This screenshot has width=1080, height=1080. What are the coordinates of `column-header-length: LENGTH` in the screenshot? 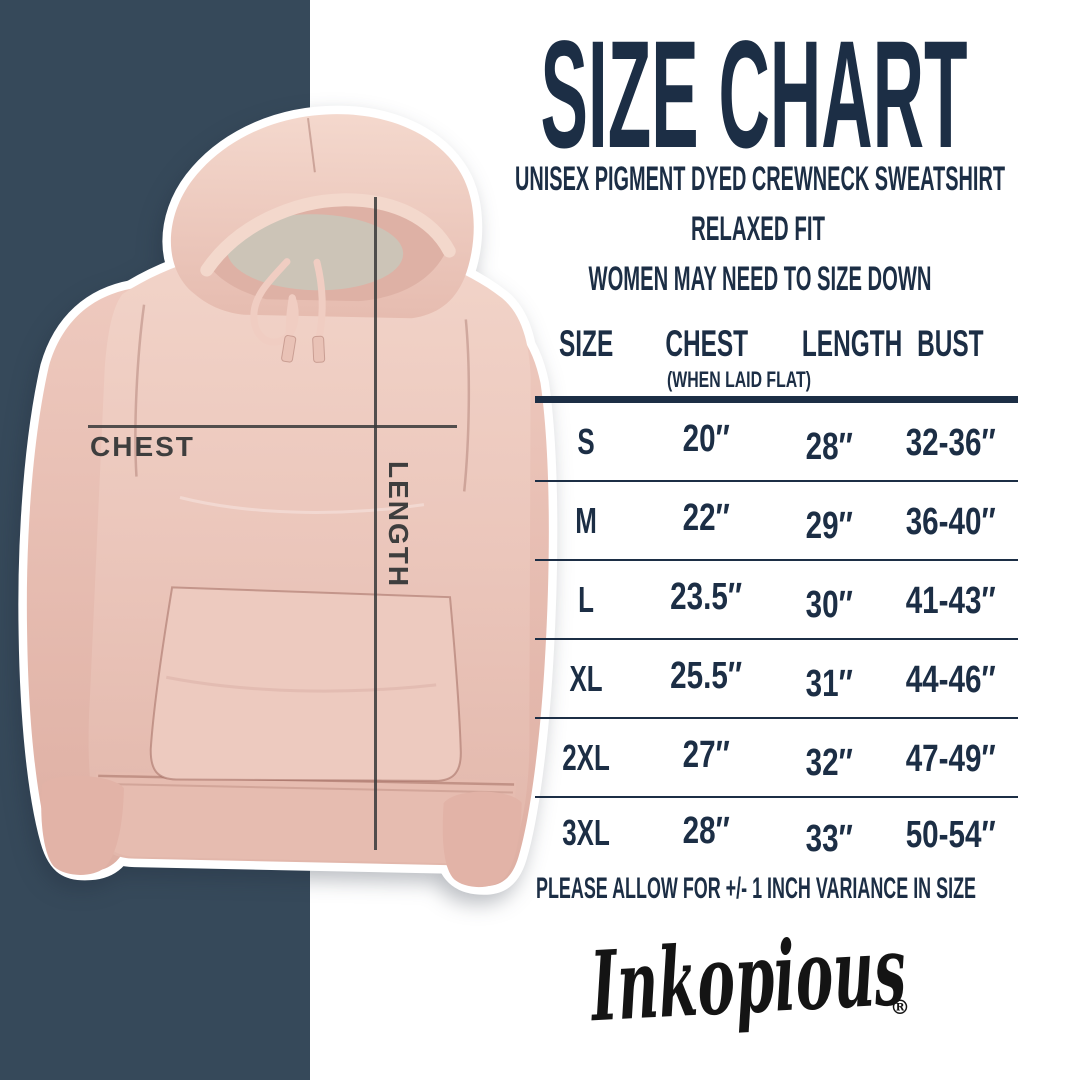 It's located at (852, 343).